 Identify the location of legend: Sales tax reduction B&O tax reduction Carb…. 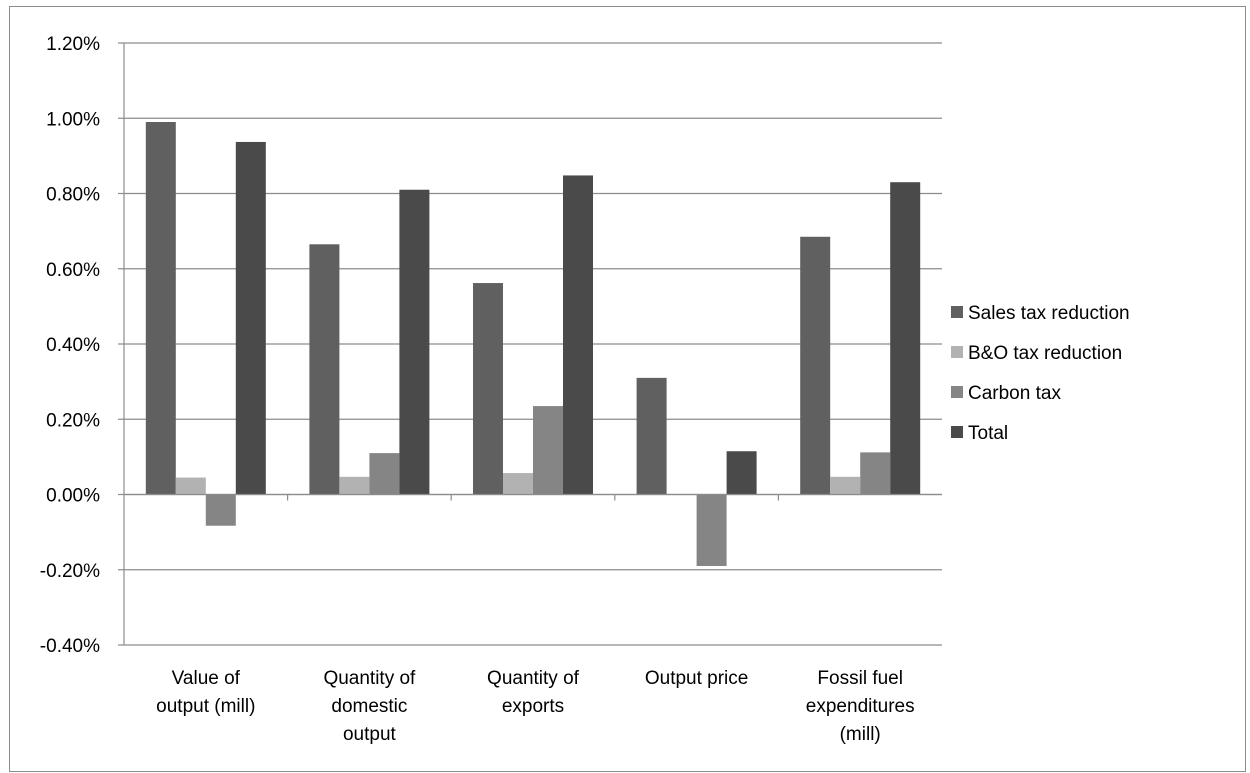
(1040, 373).